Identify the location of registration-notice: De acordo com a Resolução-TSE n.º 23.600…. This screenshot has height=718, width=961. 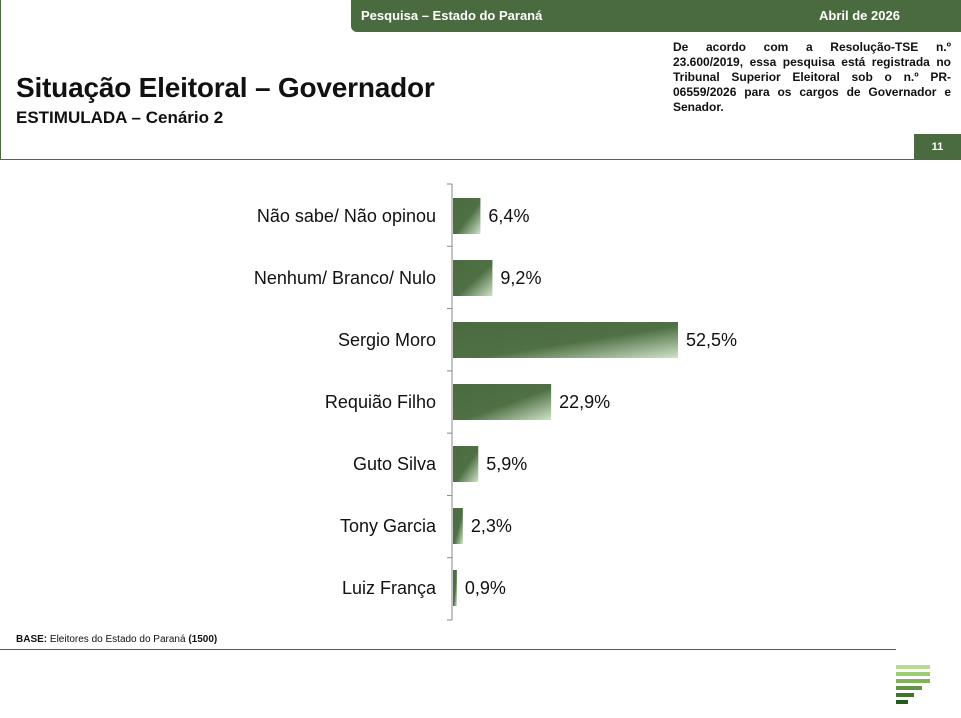
(812, 77).